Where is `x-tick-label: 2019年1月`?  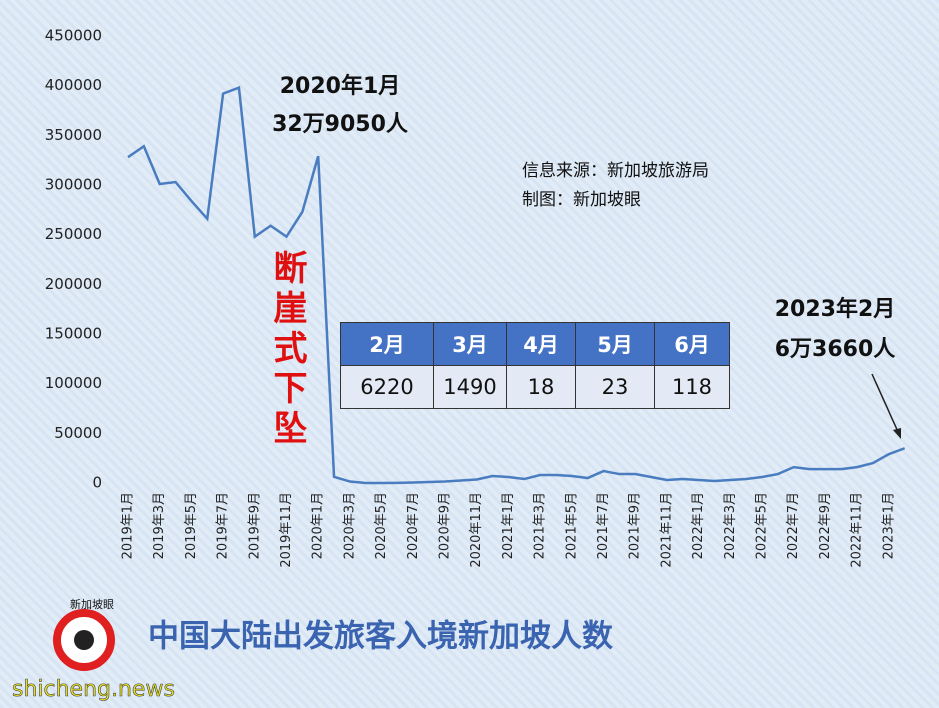
x-tick-label: 2019年1月 is located at coordinates (128, 525).